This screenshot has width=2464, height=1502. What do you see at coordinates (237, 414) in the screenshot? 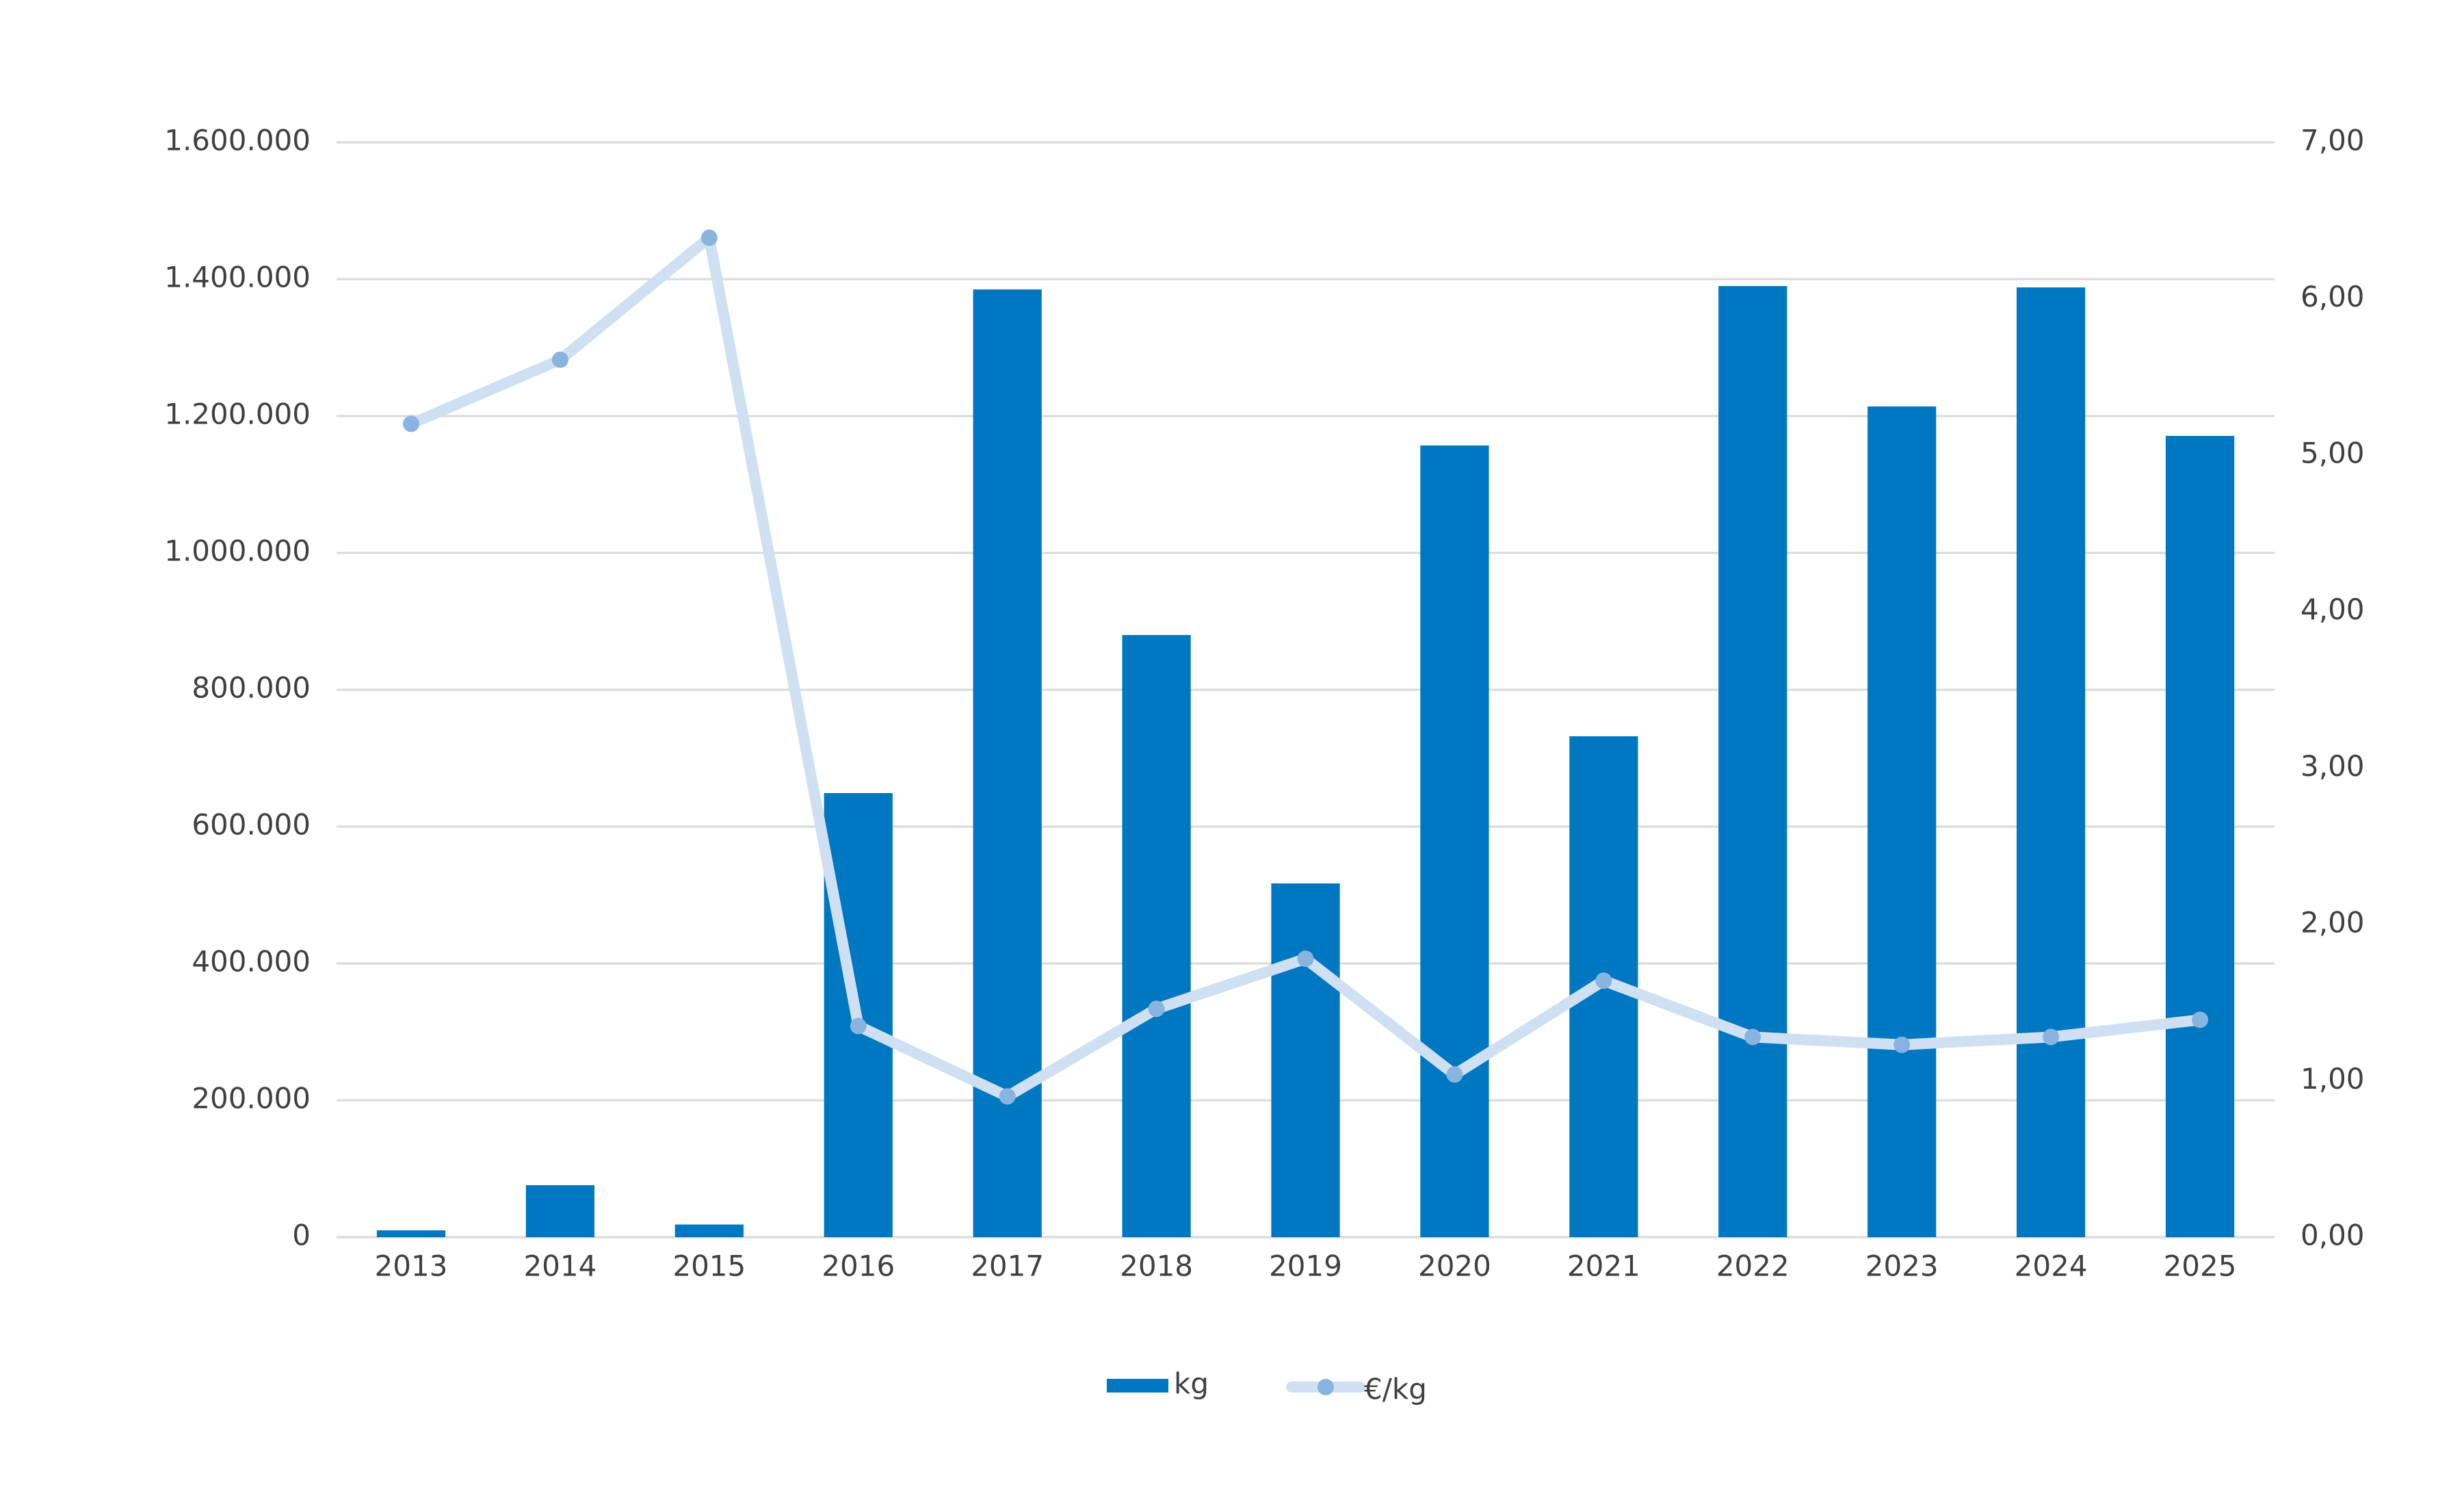
I see `y-tick-label: 1.200.000` at bounding box center [237, 414].